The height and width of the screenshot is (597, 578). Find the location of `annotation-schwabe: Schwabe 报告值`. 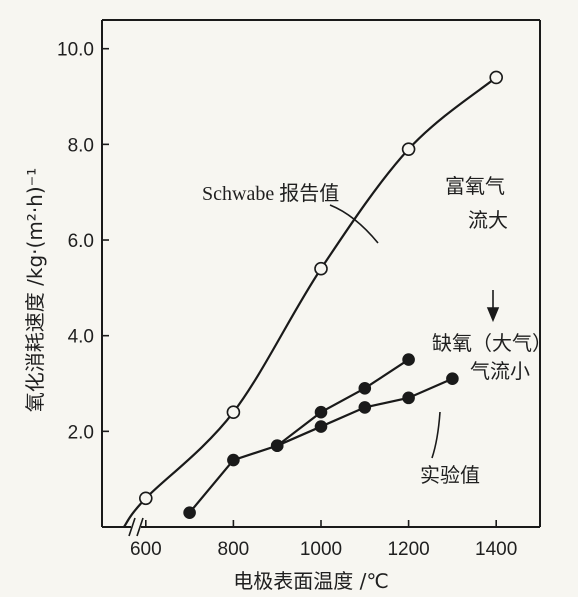

annotation-schwabe: Schwabe 报告值 is located at coordinates (270, 193).